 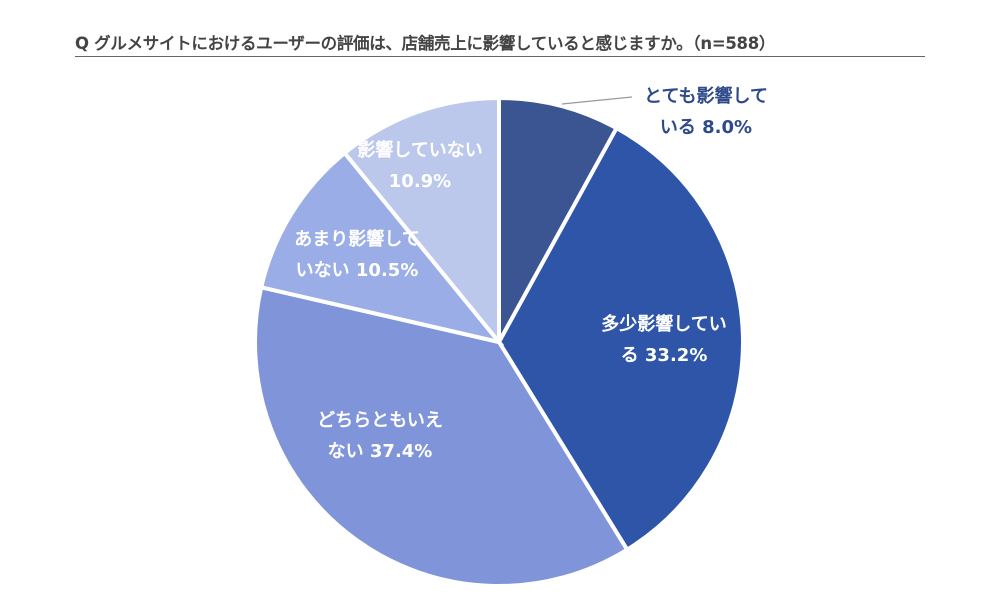 I want to click on slice-label-2: どちらともいえ ない 37.4%, so click(x=380, y=436).